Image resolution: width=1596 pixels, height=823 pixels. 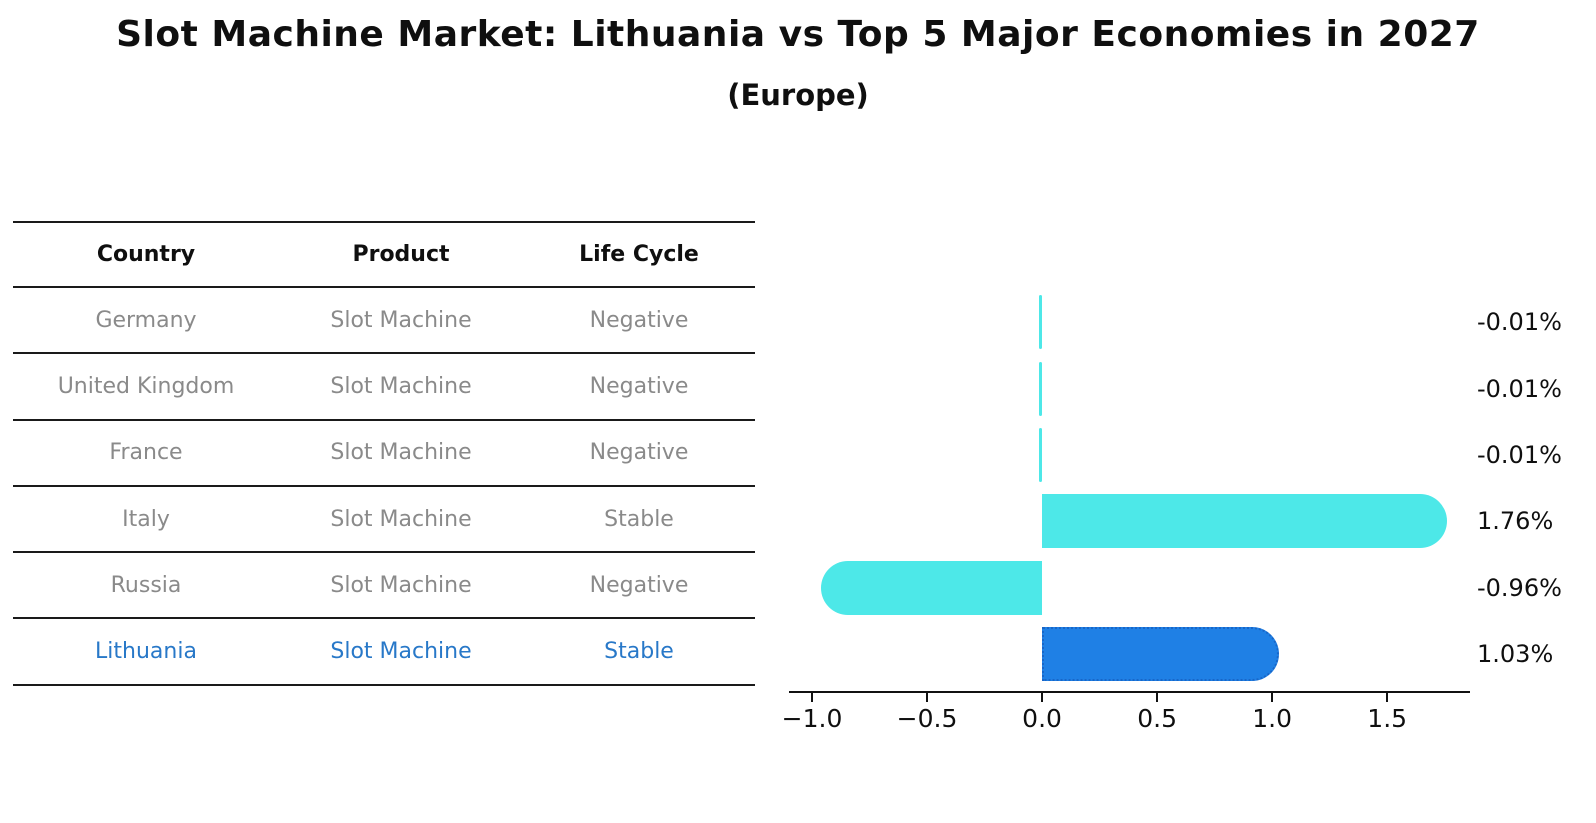 What do you see at coordinates (146, 585) in the screenshot?
I see `cell-country: Russia` at bounding box center [146, 585].